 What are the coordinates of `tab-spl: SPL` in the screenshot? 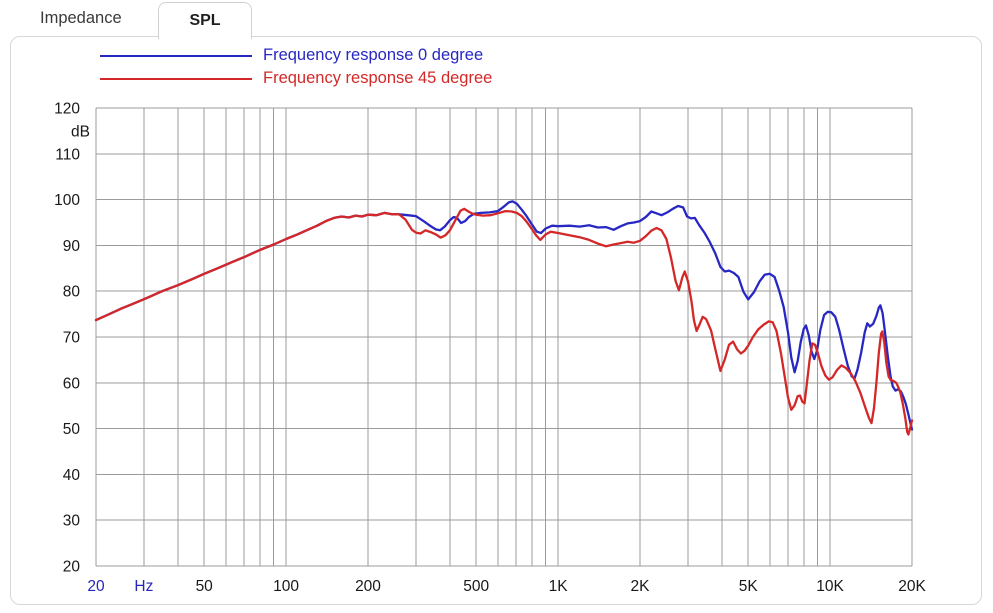 It's located at (205, 20).